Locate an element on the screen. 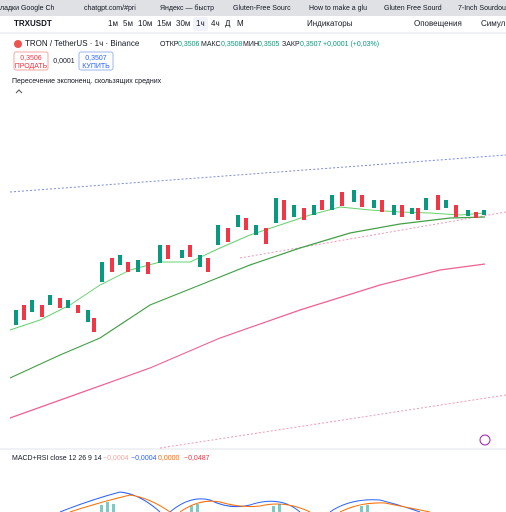 Image resolution: width=506 pixels, height=512 pixels. legend-value: 0,3508 is located at coordinates (232, 44).